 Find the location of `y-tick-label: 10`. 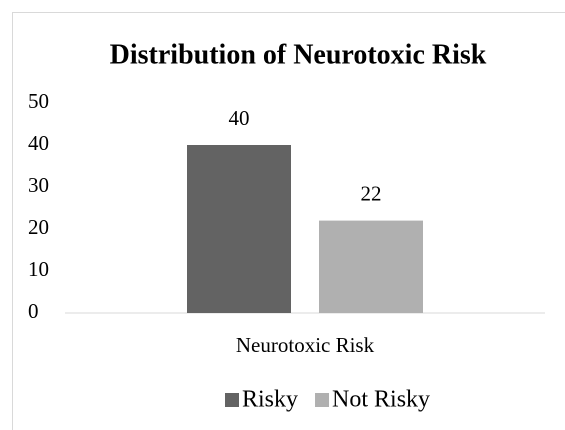

y-tick-label: 10 is located at coordinates (38, 269).